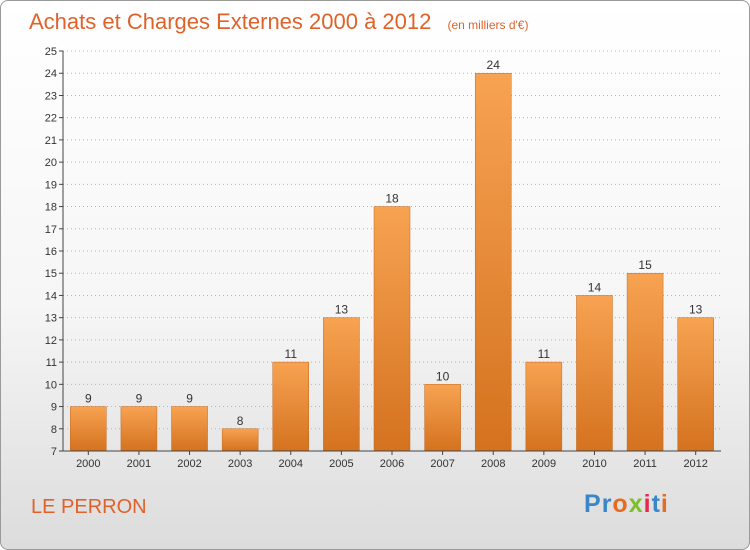  I want to click on y-tick-label: 8, so click(54, 430).